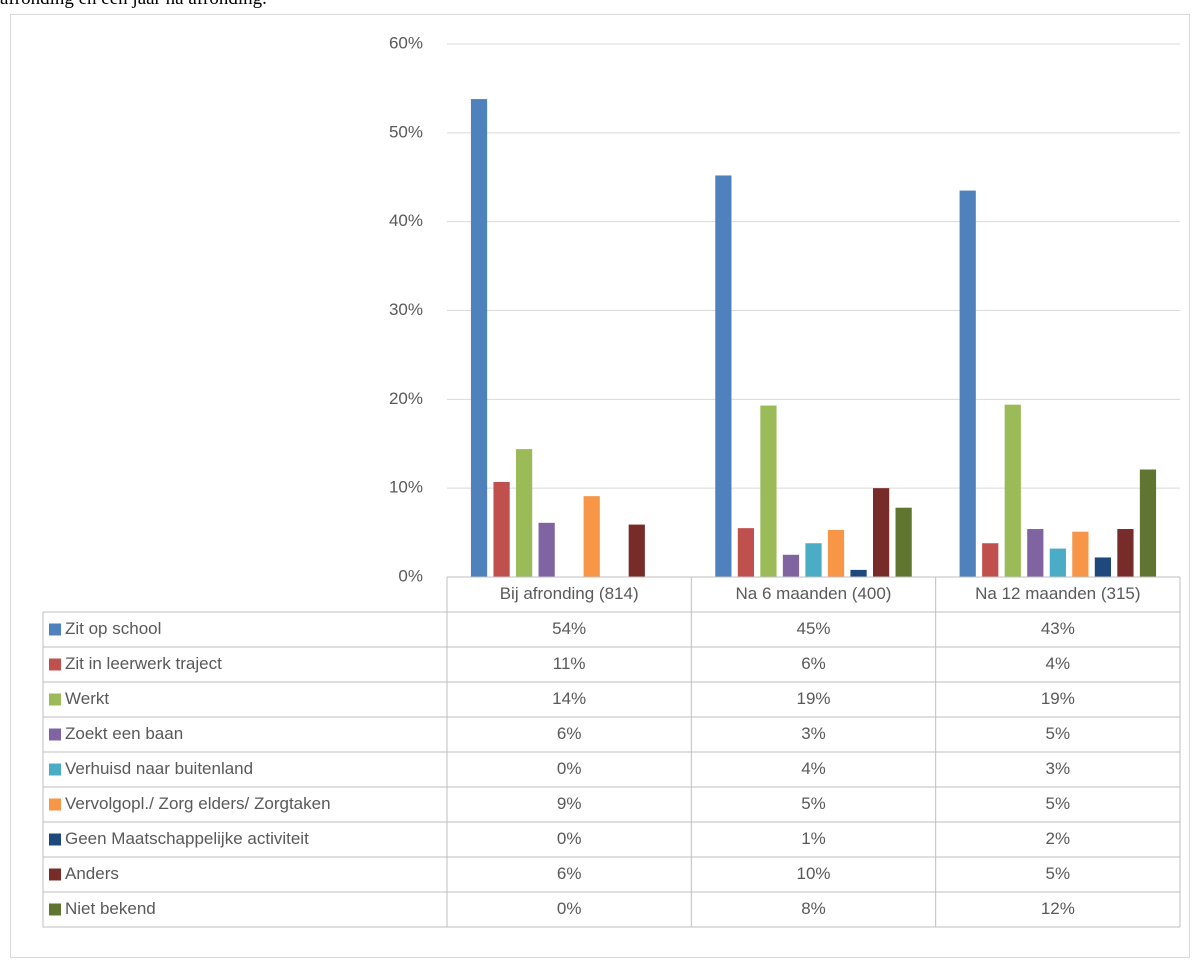  What do you see at coordinates (159, 768) in the screenshot?
I see `series-name: Verhuisd naar buitenland` at bounding box center [159, 768].